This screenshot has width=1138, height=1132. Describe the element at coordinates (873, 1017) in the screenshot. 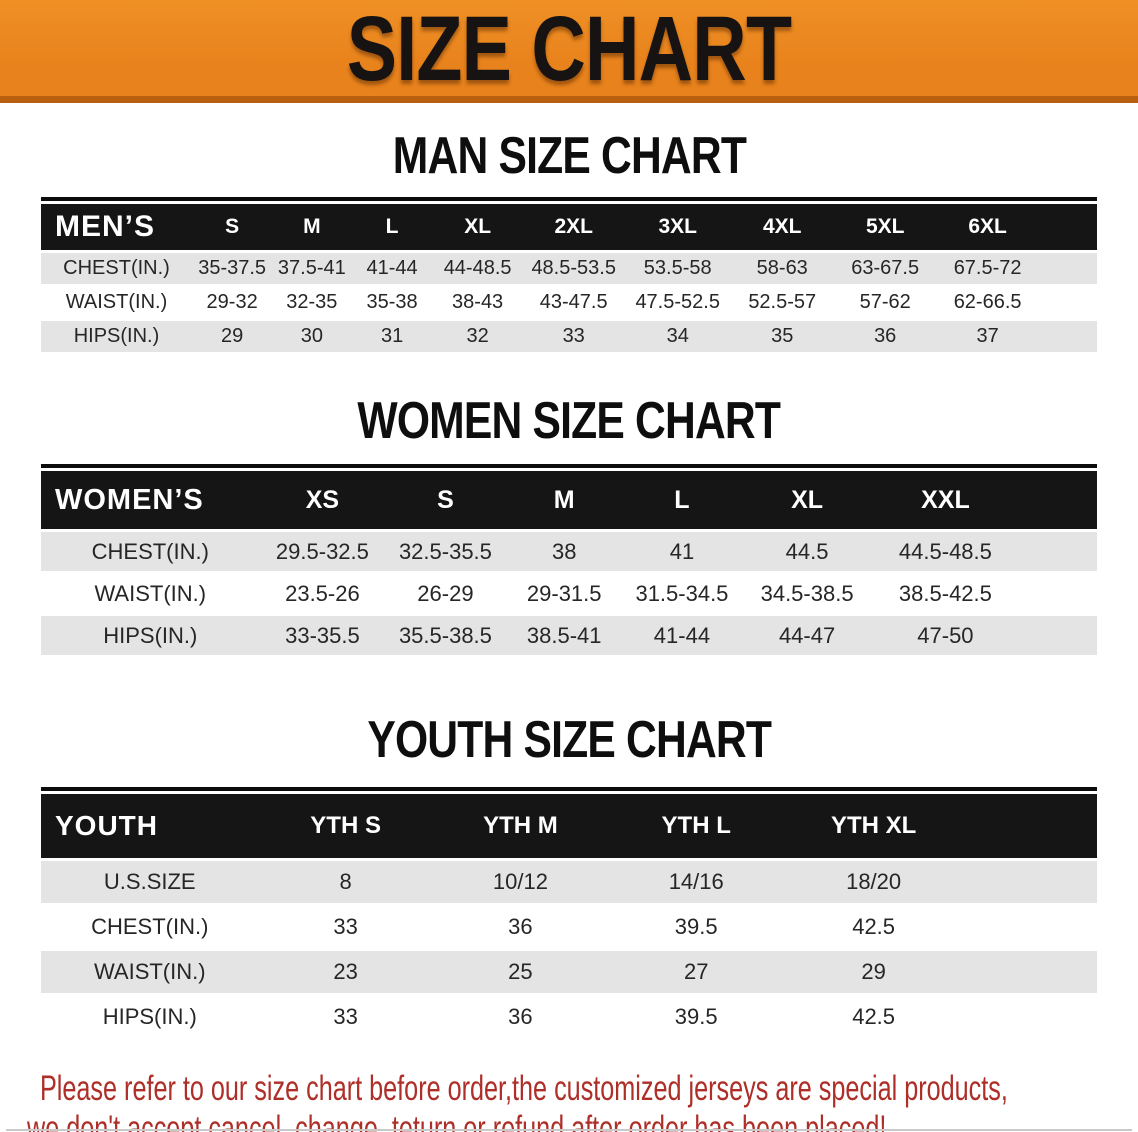

I see `value-cell: 42.5` at that location.